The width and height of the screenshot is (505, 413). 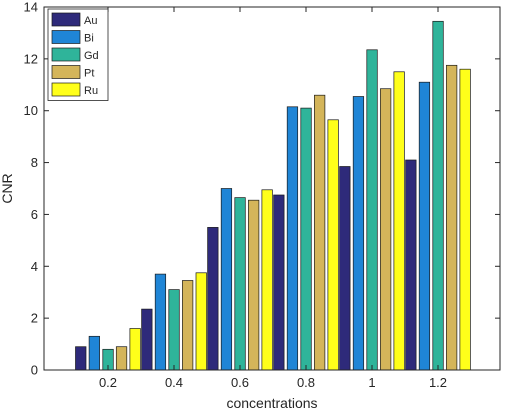 What do you see at coordinates (438, 382) in the screenshot?
I see `x-tick-label: 1.2` at bounding box center [438, 382].